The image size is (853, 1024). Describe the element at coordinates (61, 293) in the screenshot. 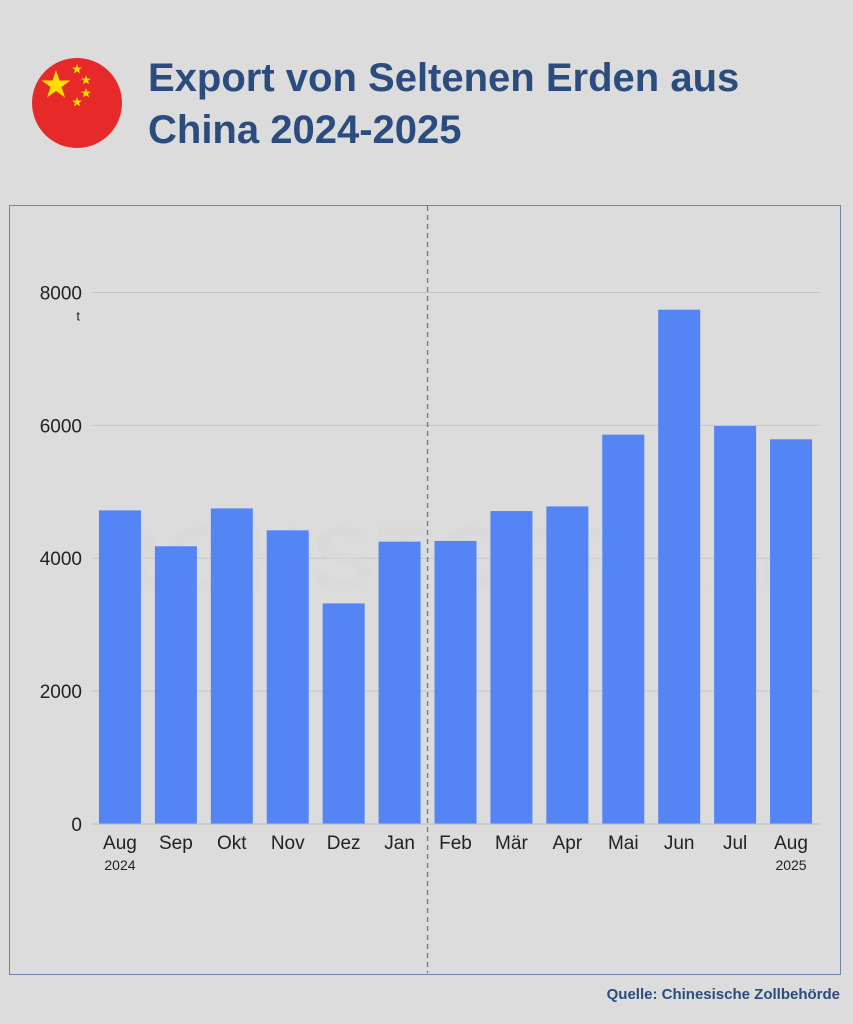

I see `y-tick-label: 8000` at that location.